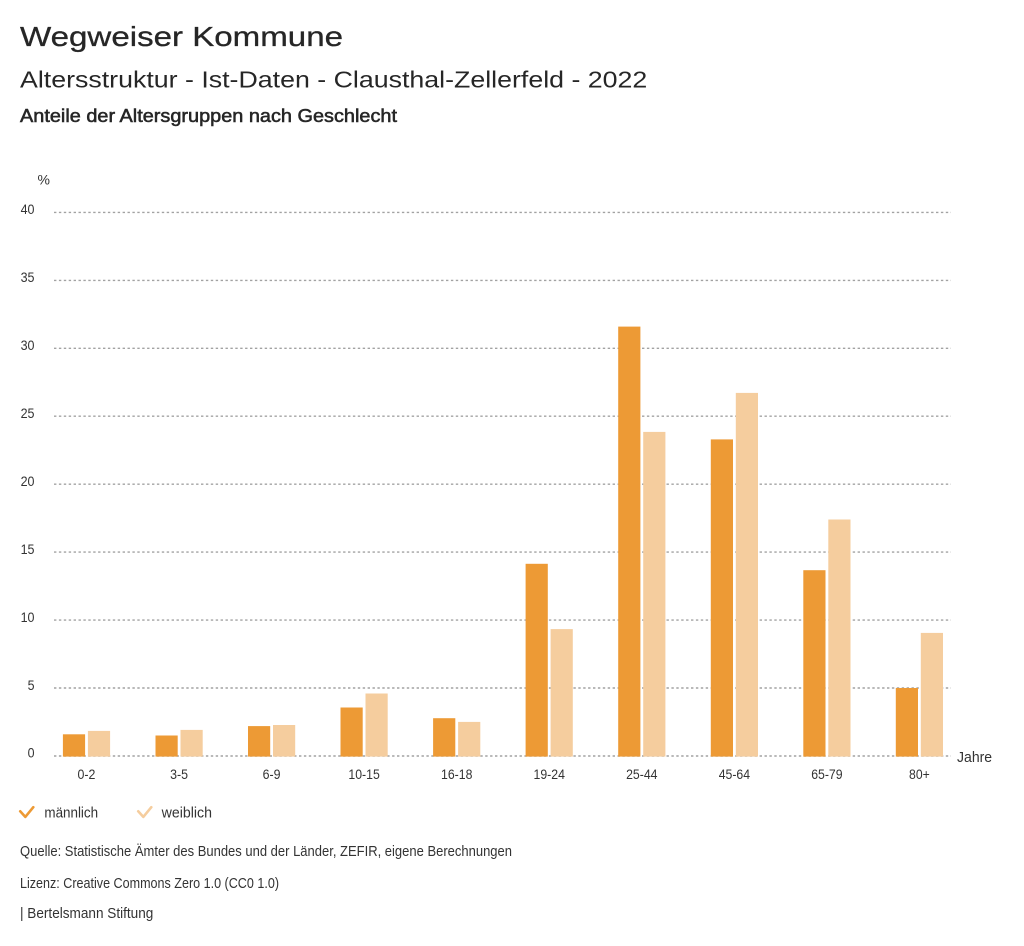 The image size is (1024, 946). Describe the element at coordinates (87, 774) in the screenshot. I see `svg-text: 0-2` at that location.